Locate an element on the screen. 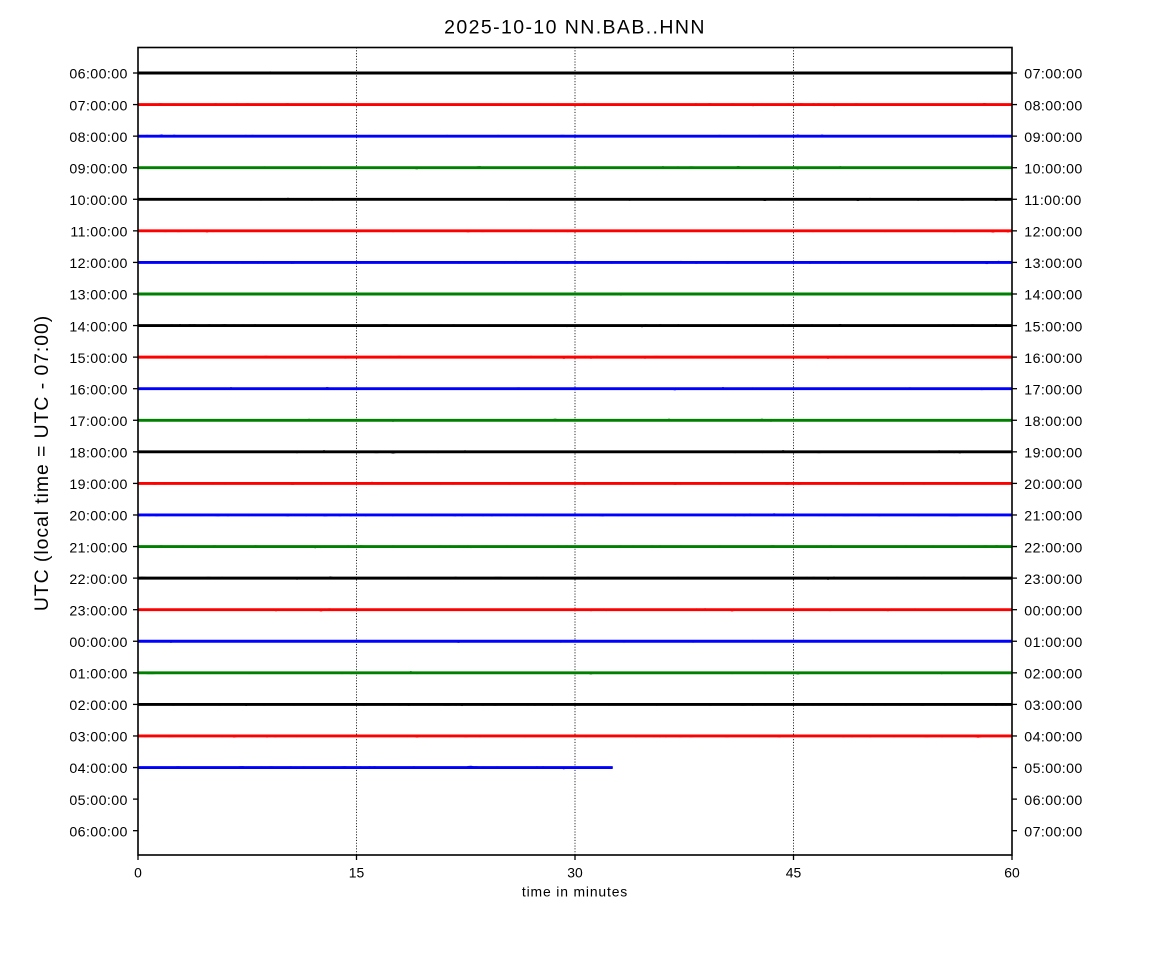 The image size is (1150, 955). svg-text: 45 is located at coordinates (794, 872).